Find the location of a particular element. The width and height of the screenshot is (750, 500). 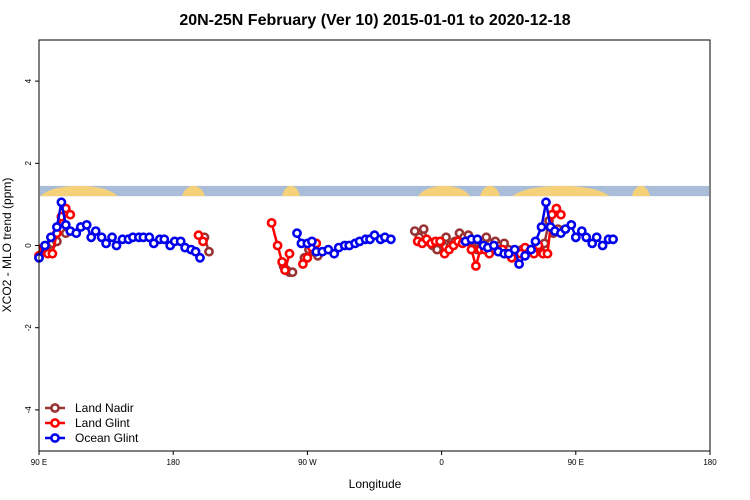

series-layer is located at coordinates (326, 237).